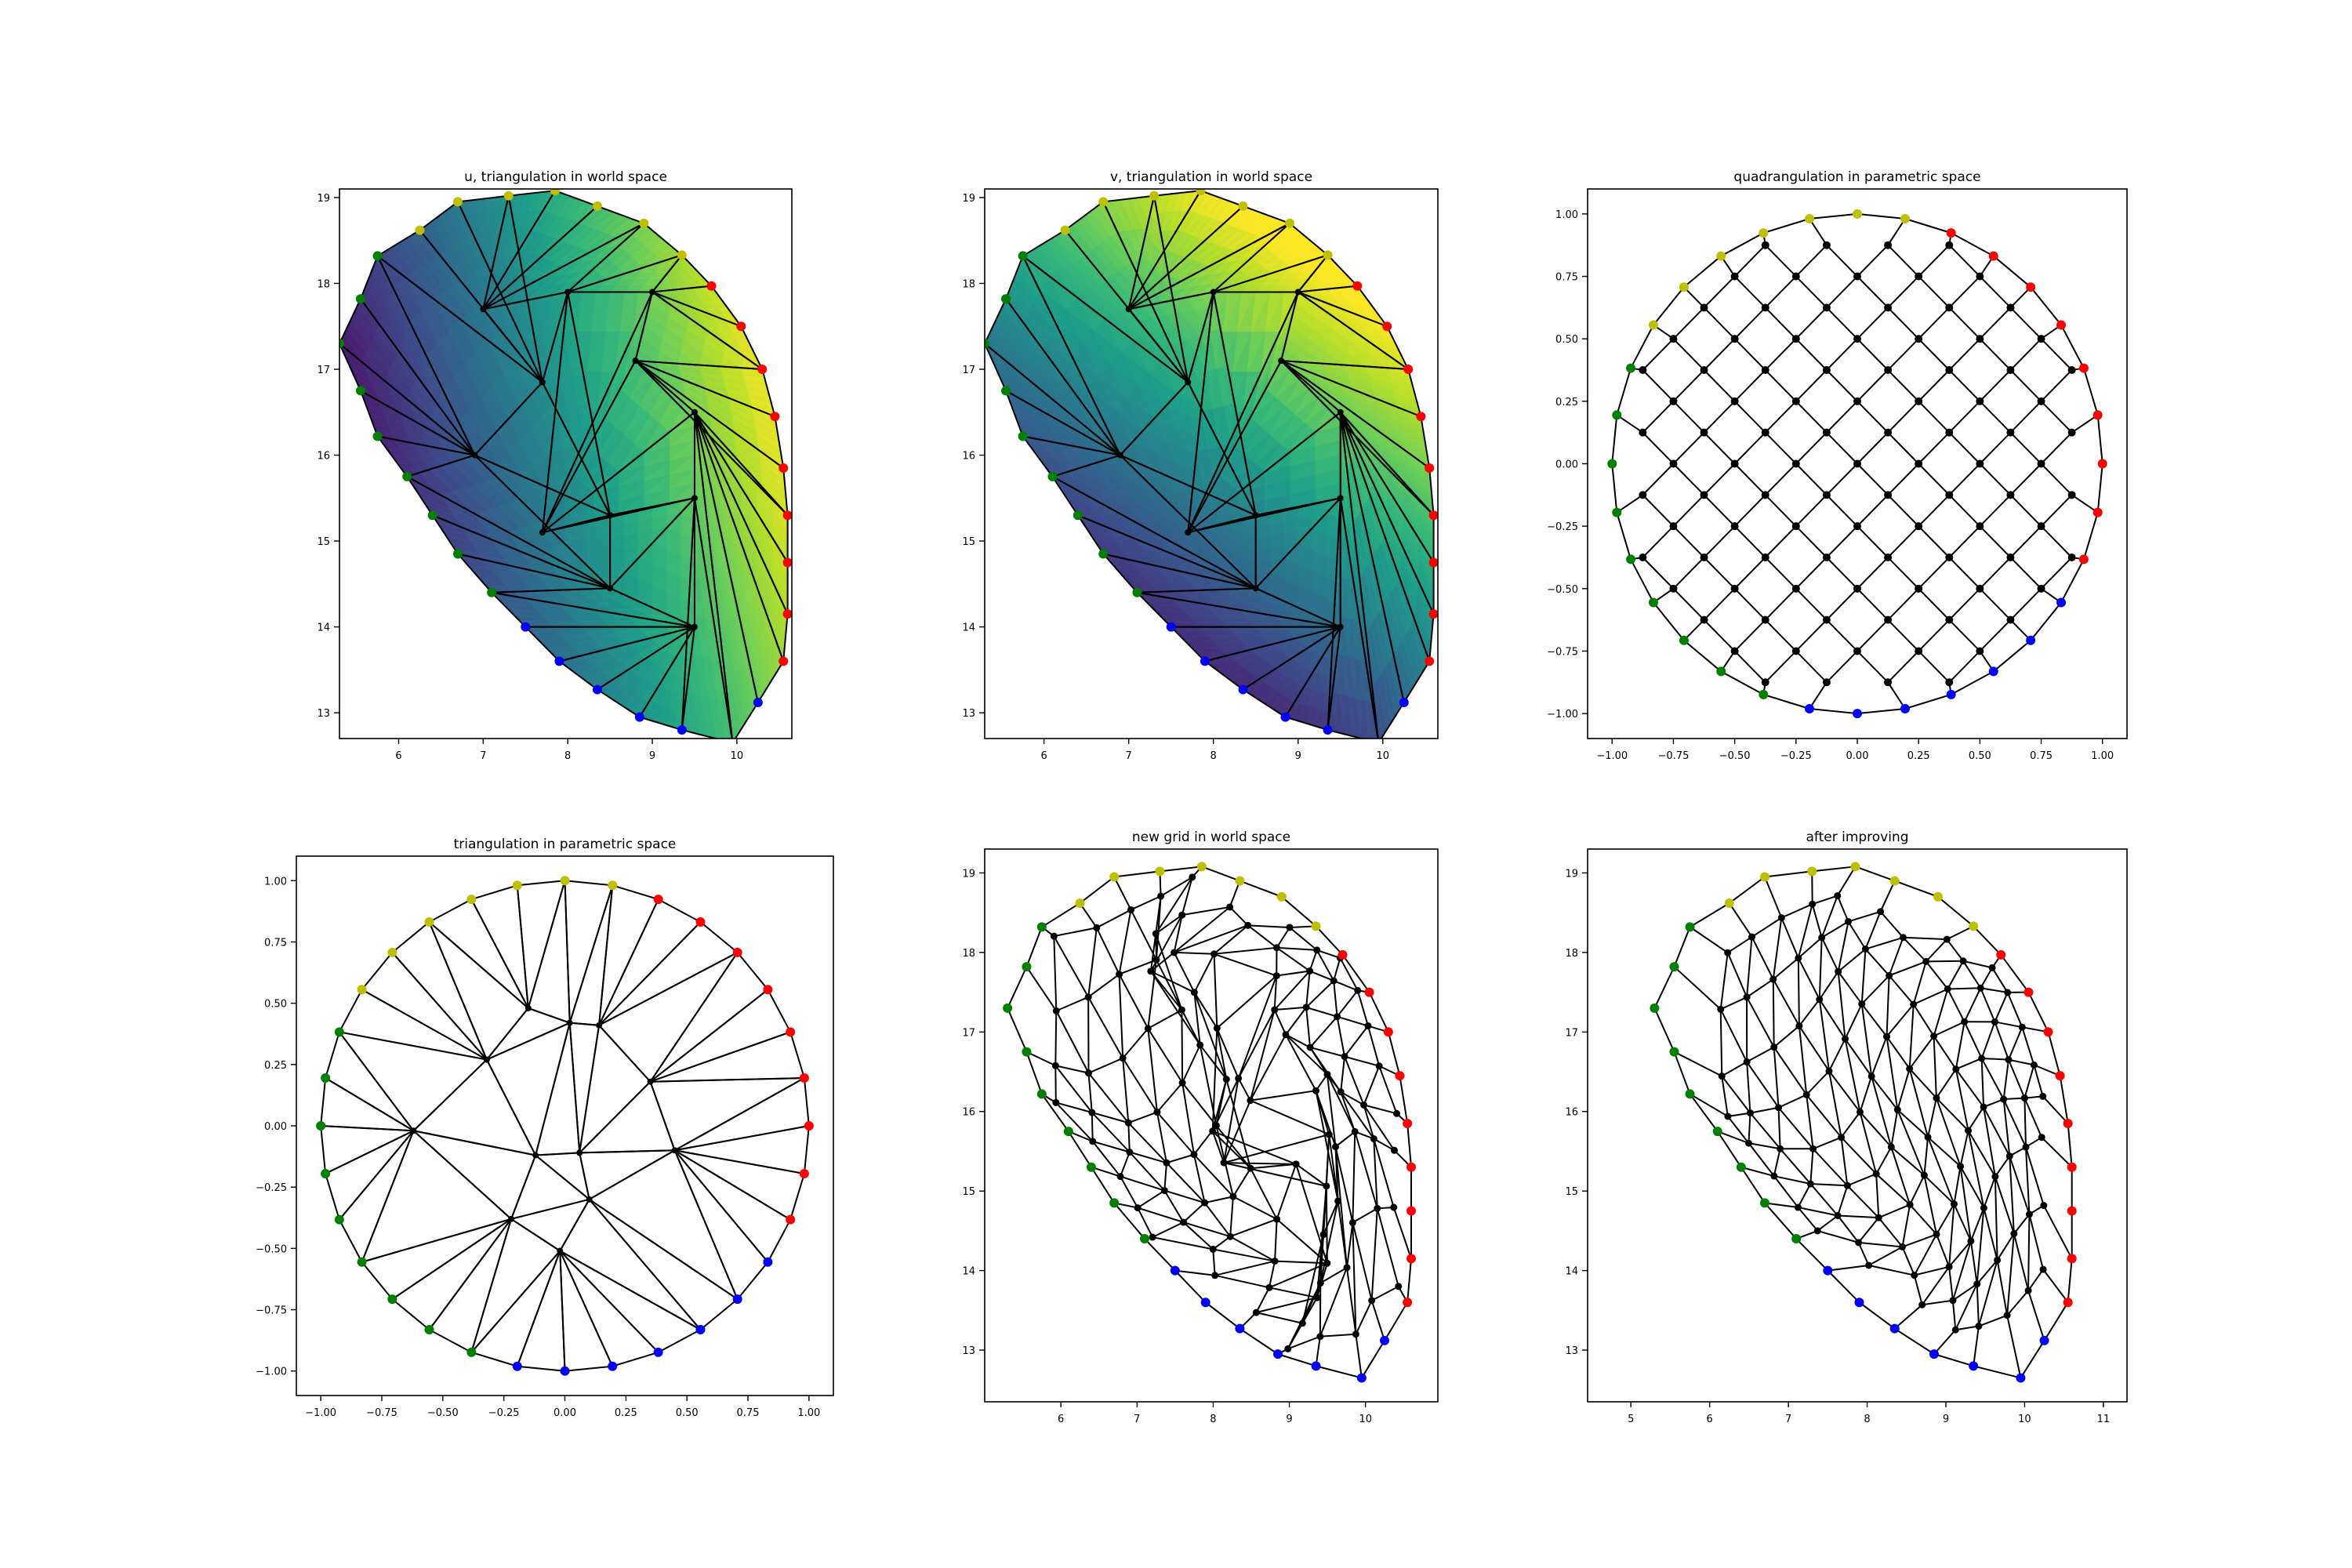 Image resolution: width=2352 pixels, height=1568 pixels. What do you see at coordinates (1211, 177) in the screenshot?
I see `panel-title: v, triangulation in world space` at bounding box center [1211, 177].